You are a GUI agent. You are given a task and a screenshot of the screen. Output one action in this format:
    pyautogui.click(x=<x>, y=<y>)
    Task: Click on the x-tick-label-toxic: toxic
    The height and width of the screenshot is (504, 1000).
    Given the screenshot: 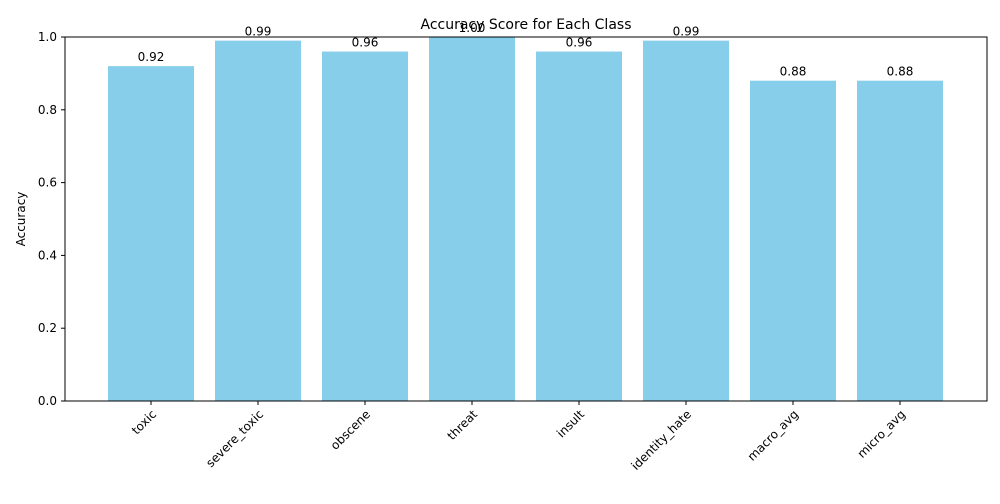 What is the action you would take?
    pyautogui.click(x=144, y=422)
    